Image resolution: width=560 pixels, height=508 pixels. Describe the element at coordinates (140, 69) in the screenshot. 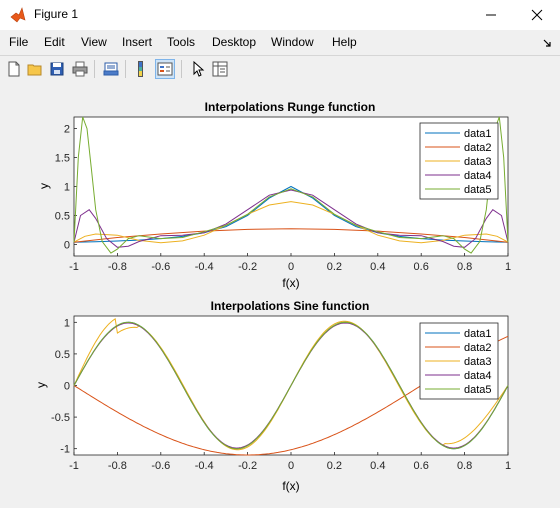

I see `colorbar-icon` at that location.